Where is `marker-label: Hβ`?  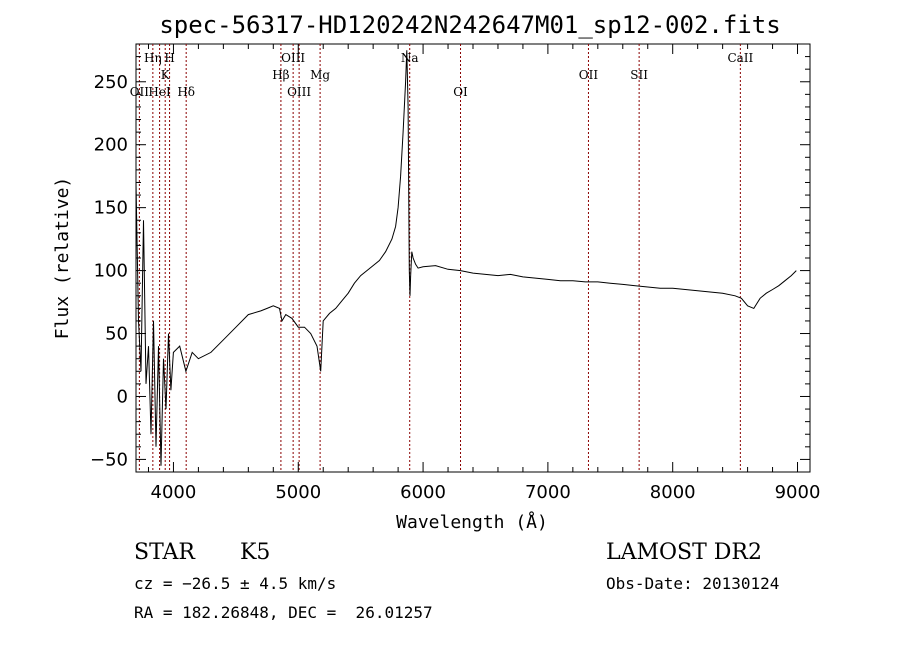
marker-label: Hβ is located at coordinates (280, 75).